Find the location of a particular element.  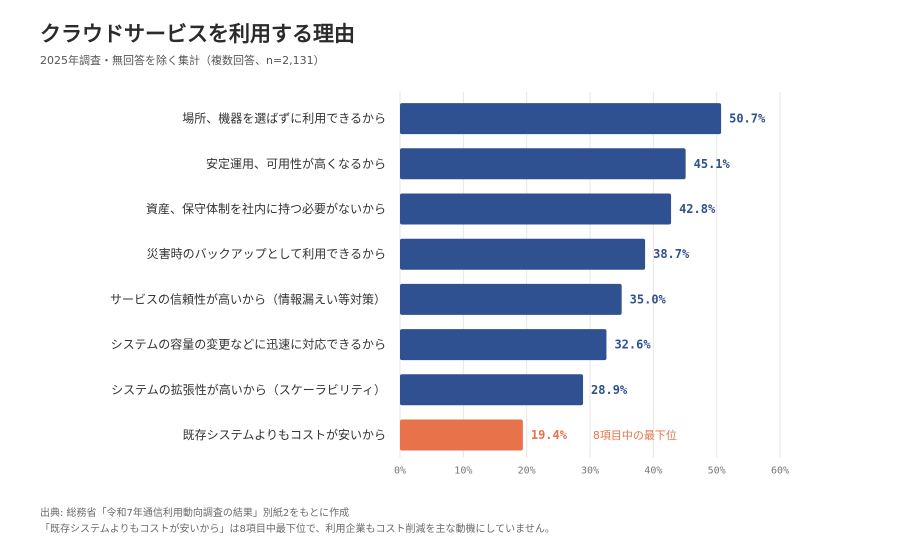

x-tick-label: 30% is located at coordinates (590, 471).